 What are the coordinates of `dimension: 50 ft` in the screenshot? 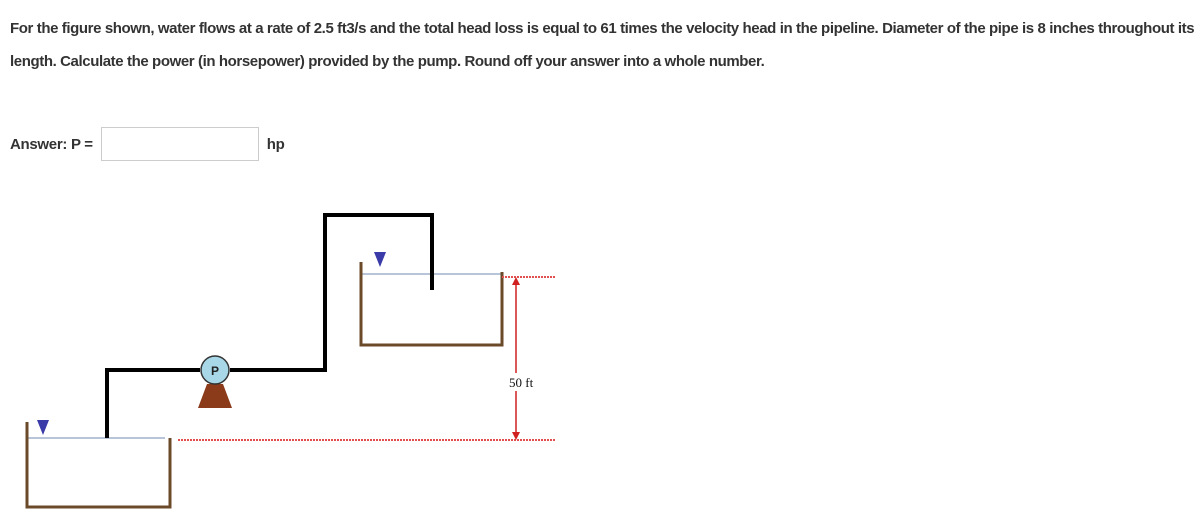 It's located at (366, 358).